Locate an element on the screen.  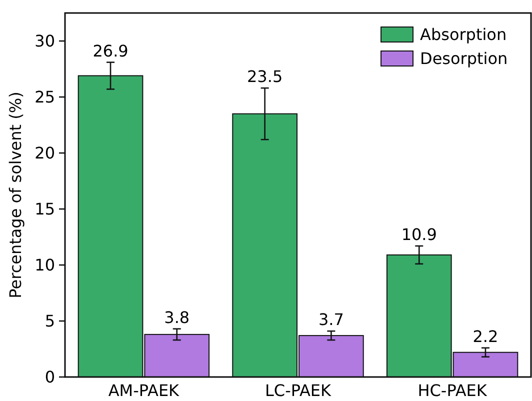
y-tick-label: 30 is located at coordinates (44, 41).